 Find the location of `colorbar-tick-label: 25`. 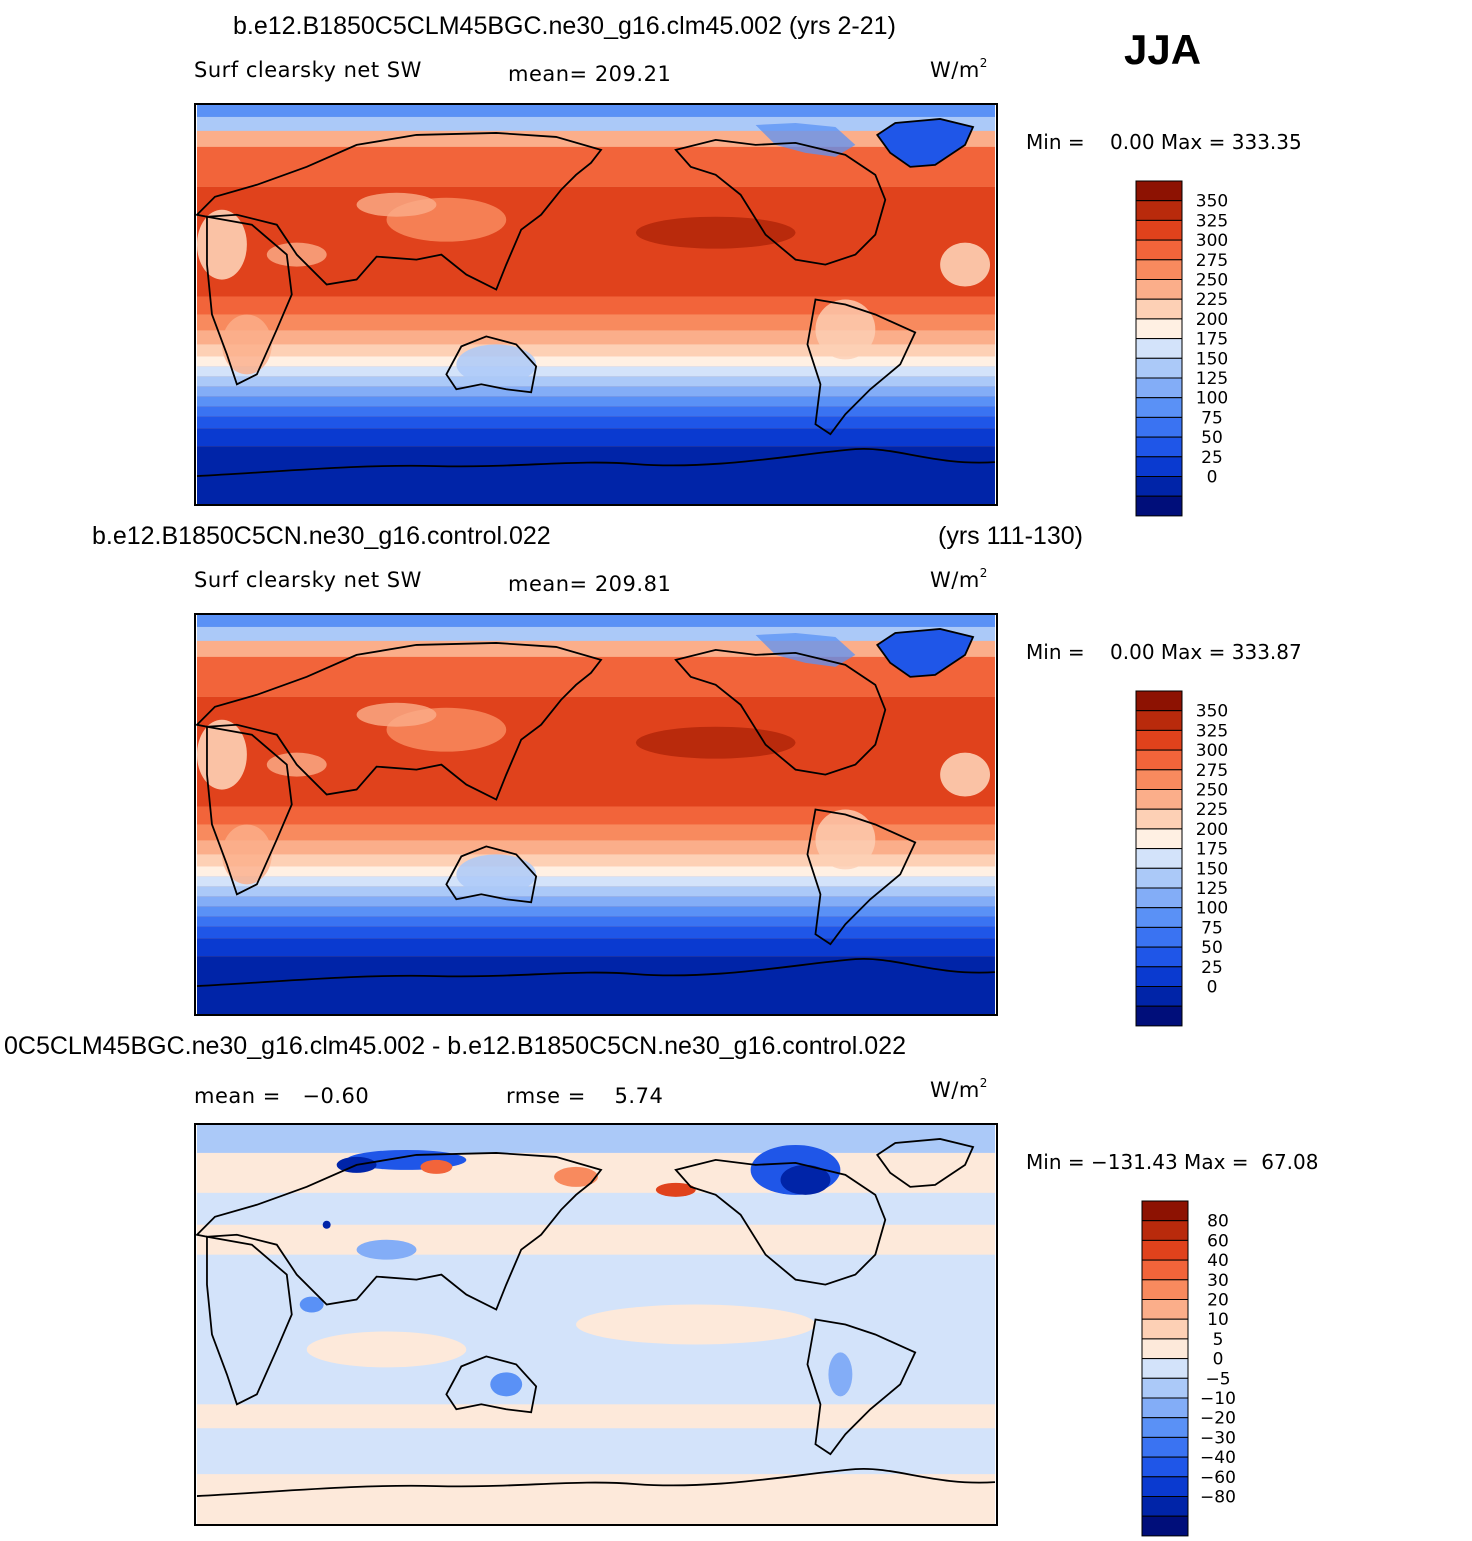

colorbar-tick-label: 25 is located at coordinates (1212, 968).